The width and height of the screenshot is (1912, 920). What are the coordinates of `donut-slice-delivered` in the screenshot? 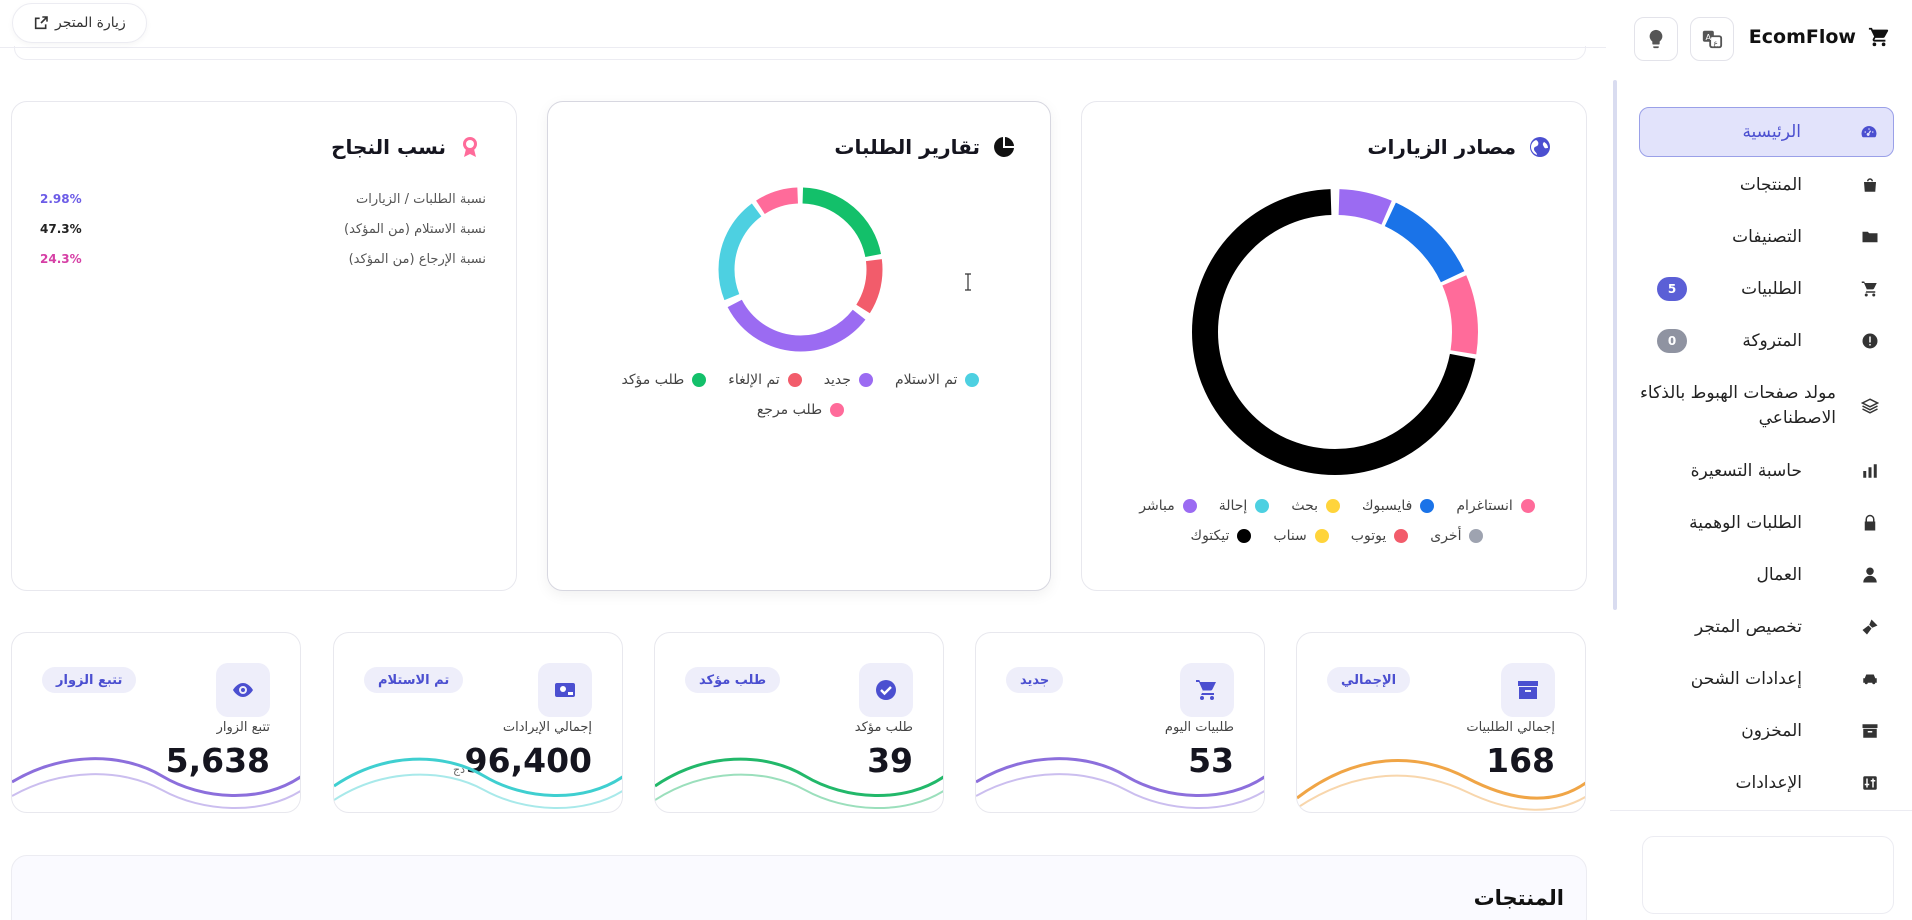 It's located at (800, 269).